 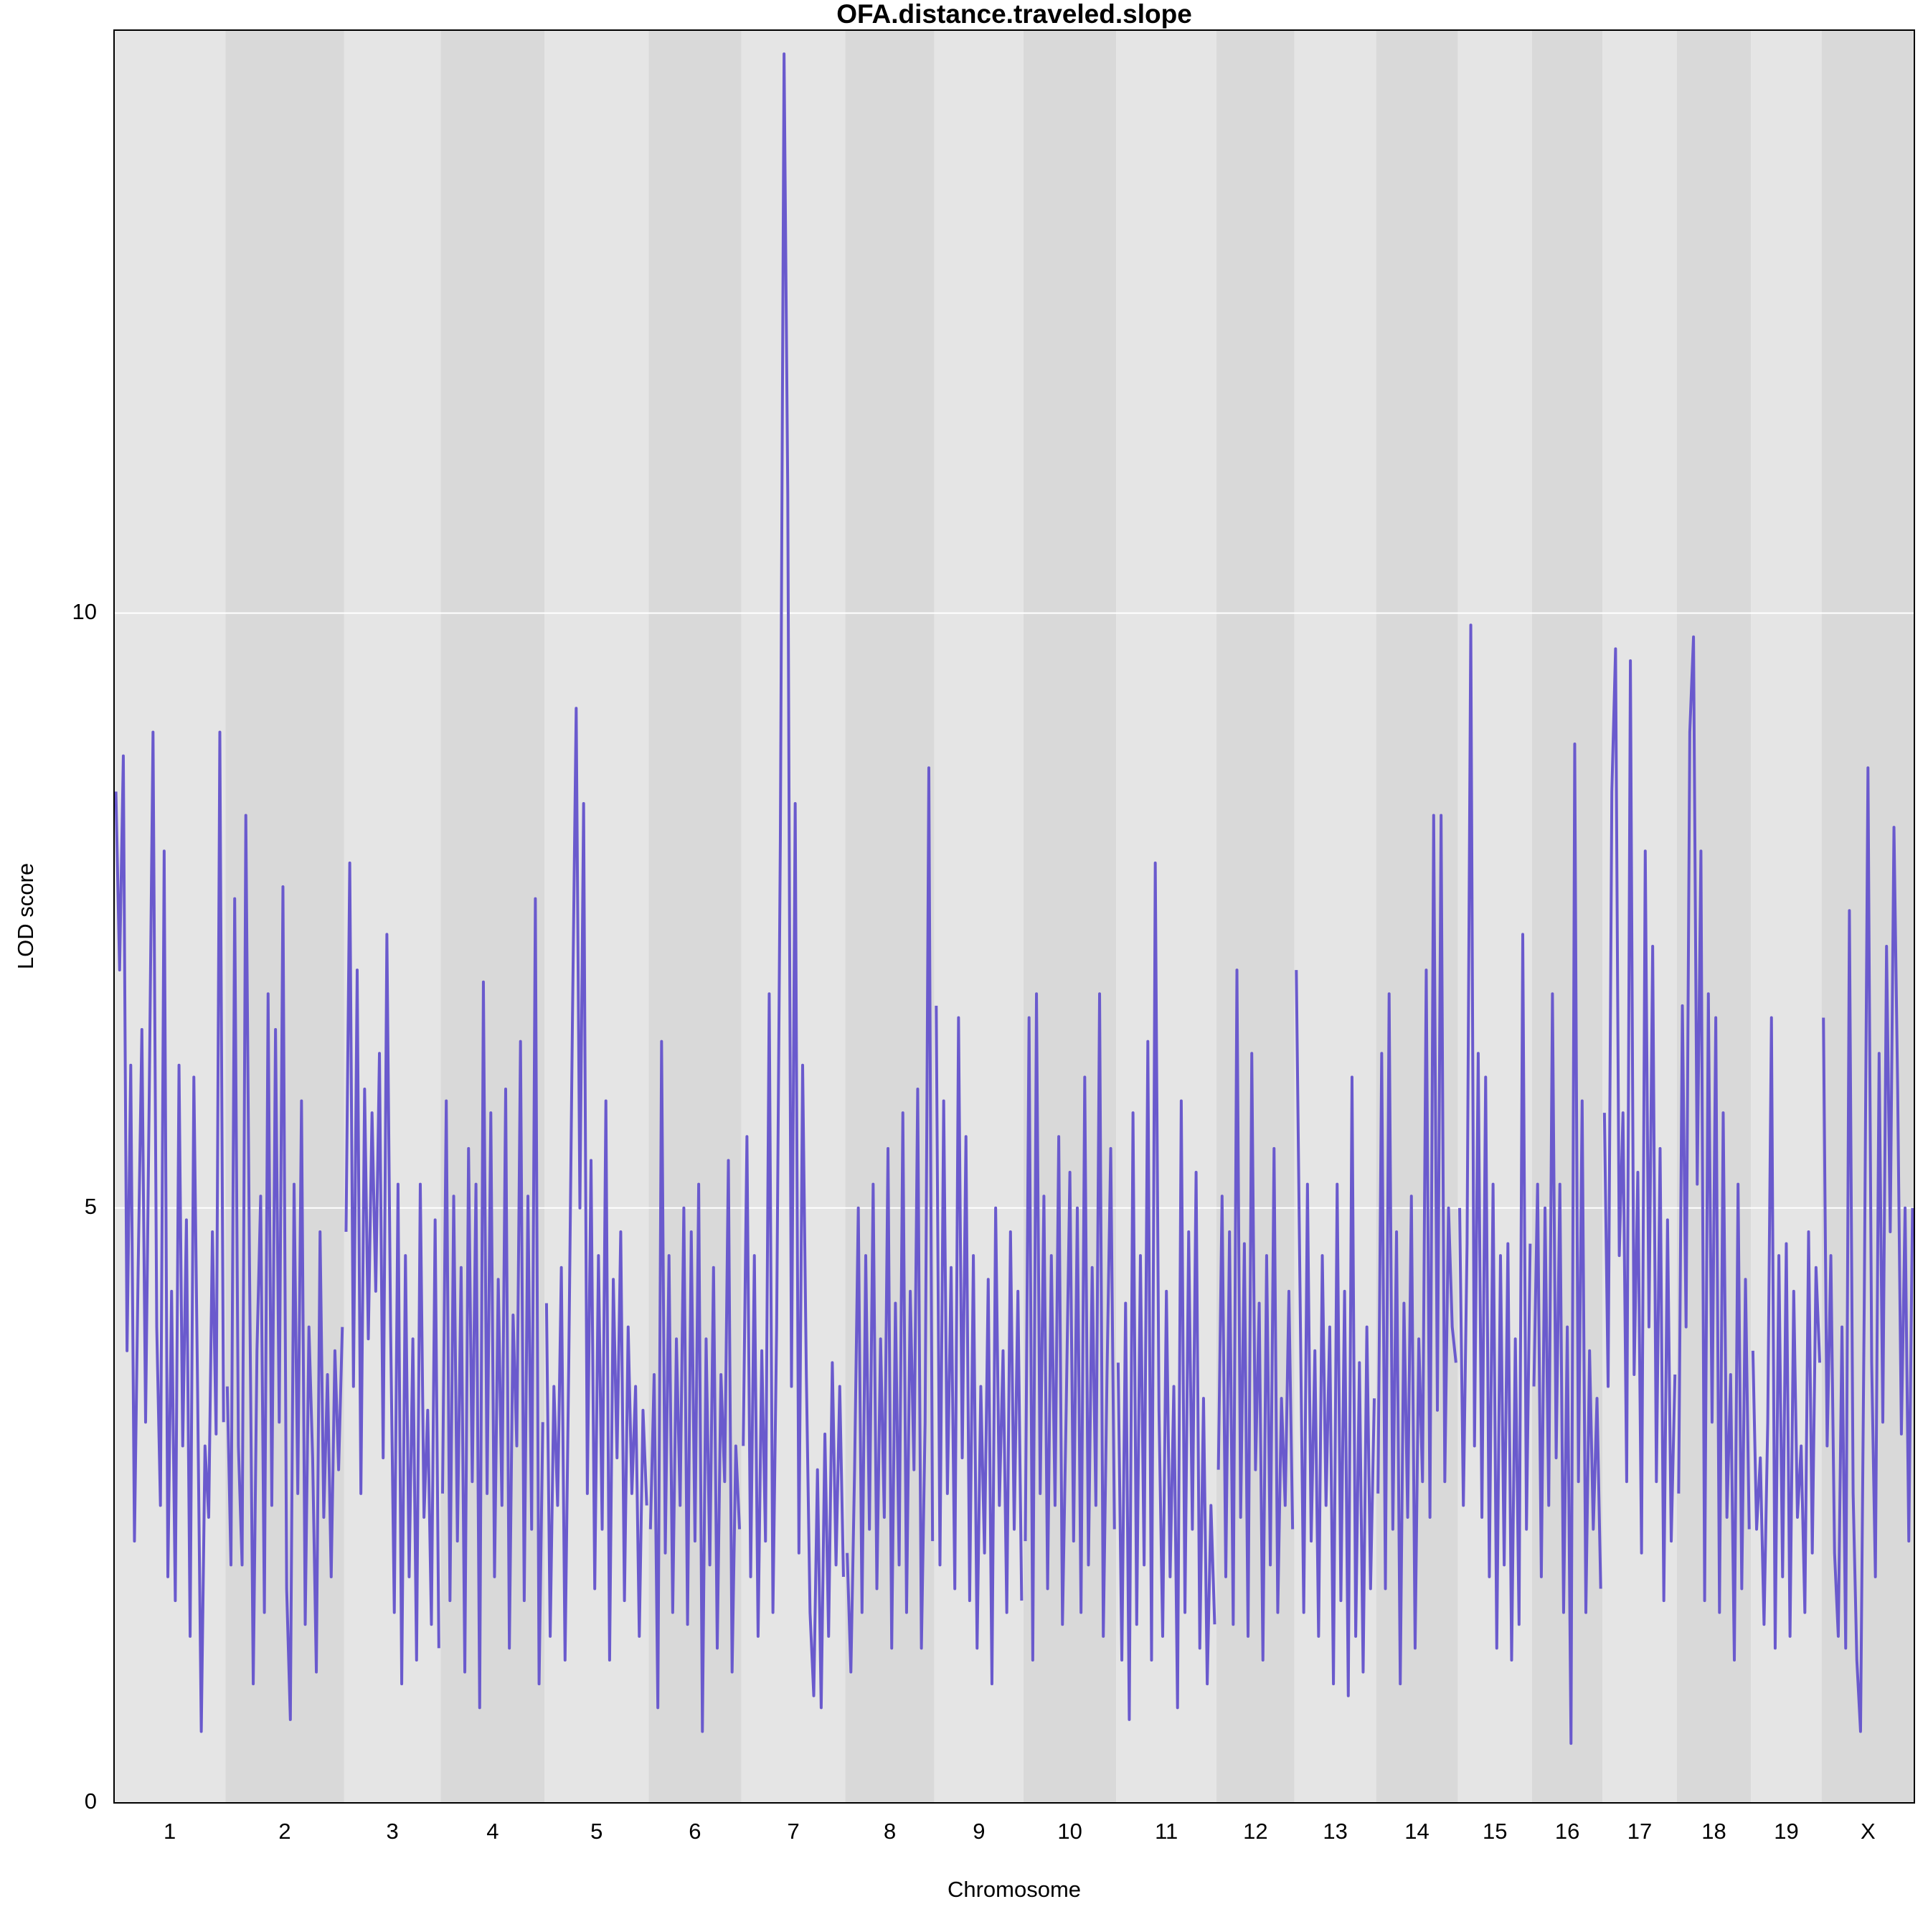 What do you see at coordinates (84, 611) in the screenshot?
I see `y-tick-label: 10` at bounding box center [84, 611].